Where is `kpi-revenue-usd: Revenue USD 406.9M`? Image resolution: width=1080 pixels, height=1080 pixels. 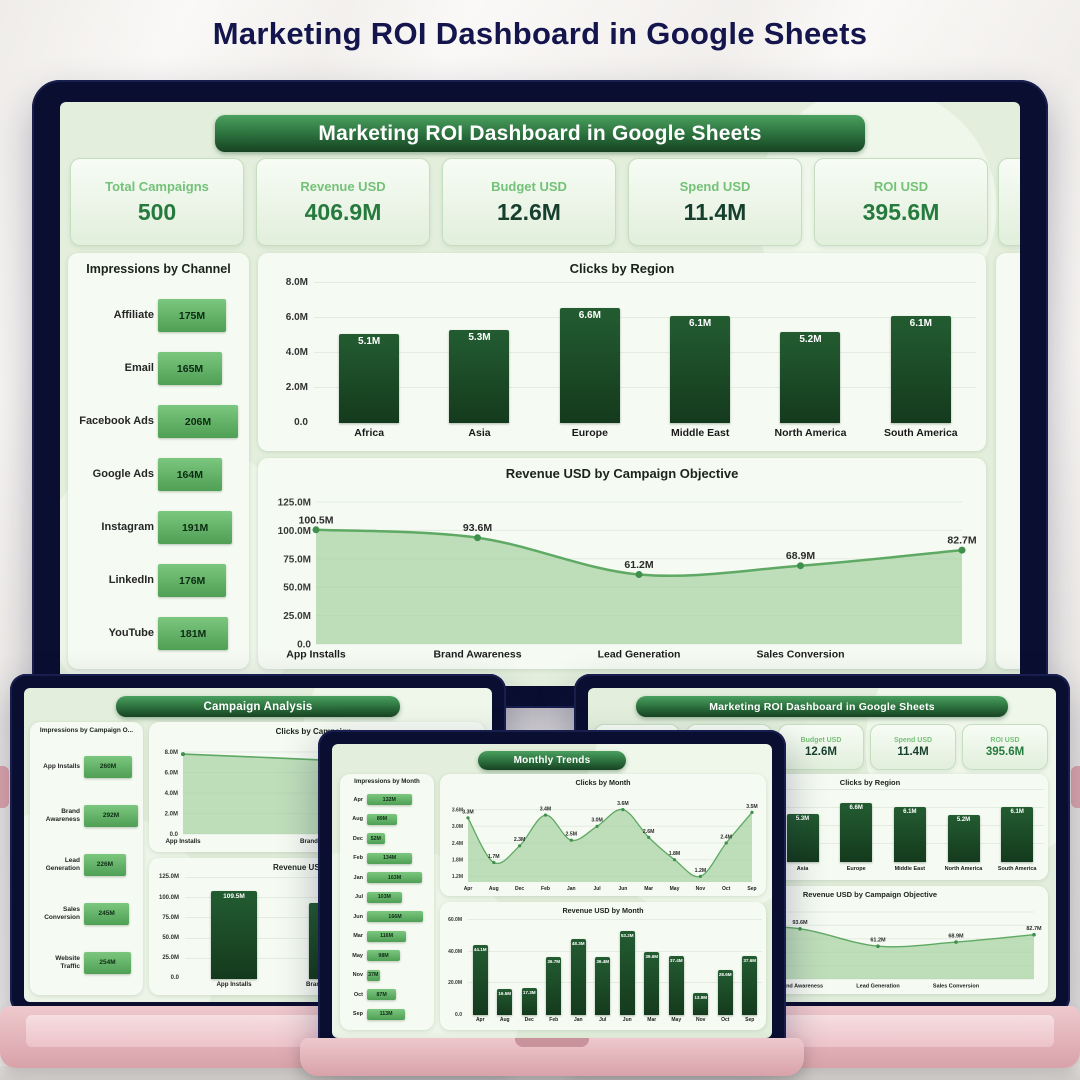
kpi-revenue-usd: Revenue USD 406.9M is located at coordinates (343, 202).